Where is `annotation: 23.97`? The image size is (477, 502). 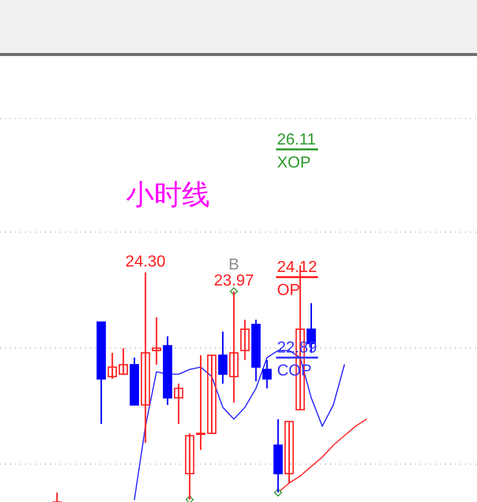 annotation: 23.97 is located at coordinates (234, 281).